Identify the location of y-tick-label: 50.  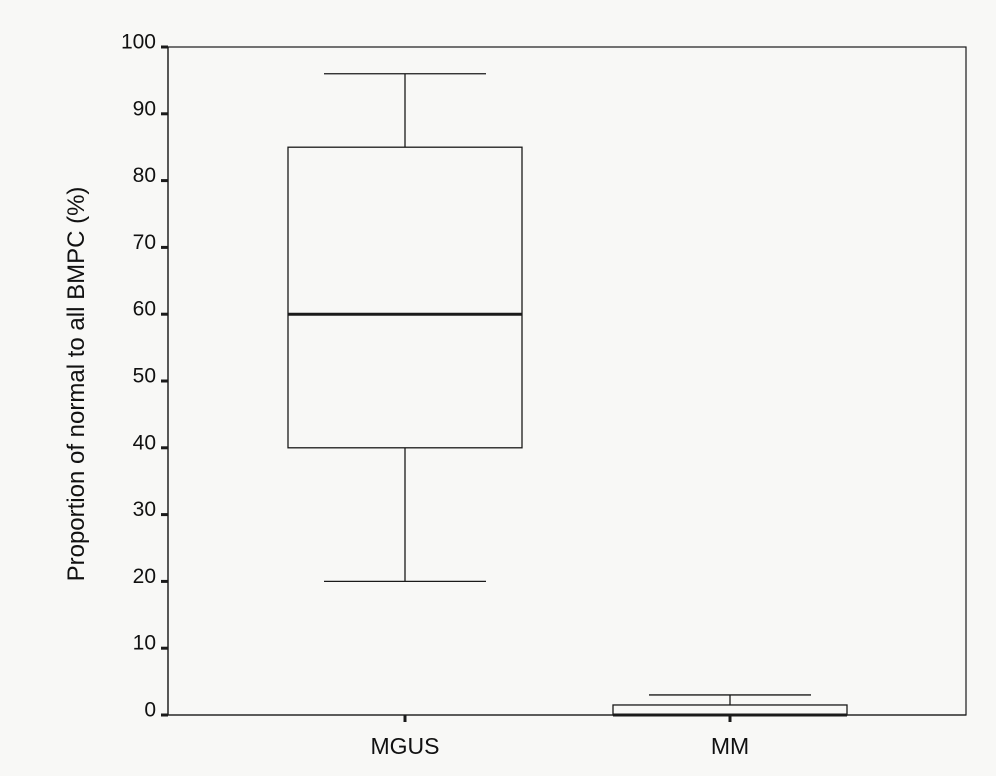
(144, 376).